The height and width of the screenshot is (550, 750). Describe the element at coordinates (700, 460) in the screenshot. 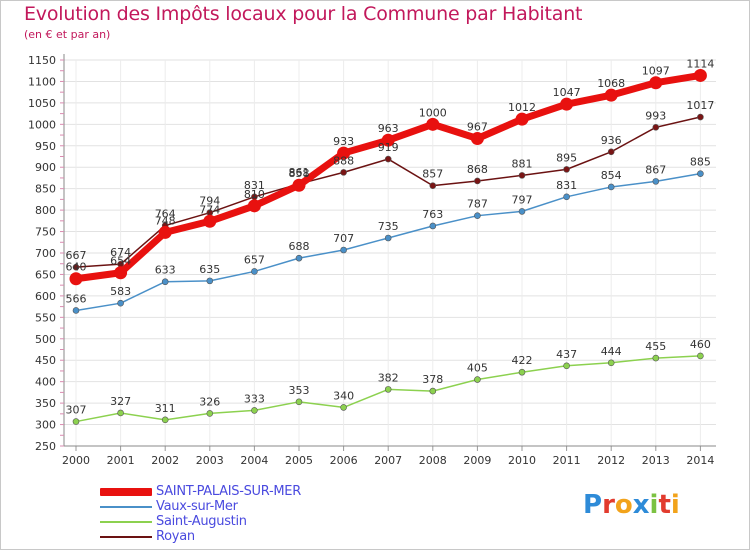

I see `x-tick-label: 2014` at that location.